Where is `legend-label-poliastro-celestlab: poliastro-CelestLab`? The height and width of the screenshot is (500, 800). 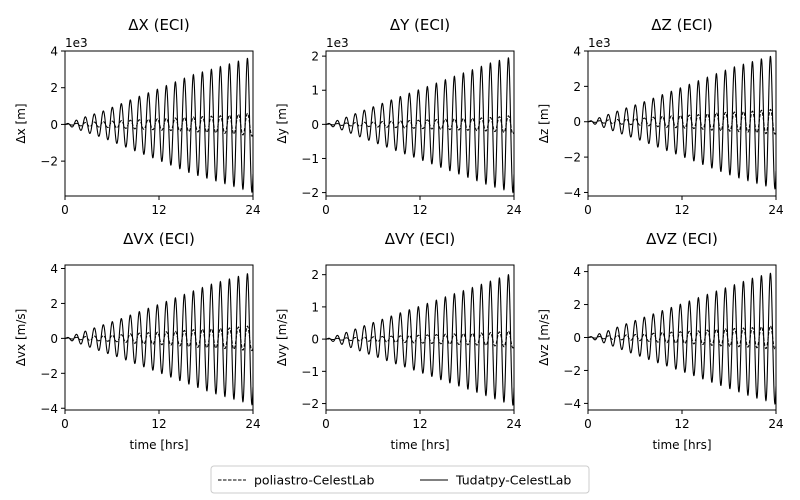
legend-label-poliastro-celestlab: poliastro-CelestLab is located at coordinates (314, 480).